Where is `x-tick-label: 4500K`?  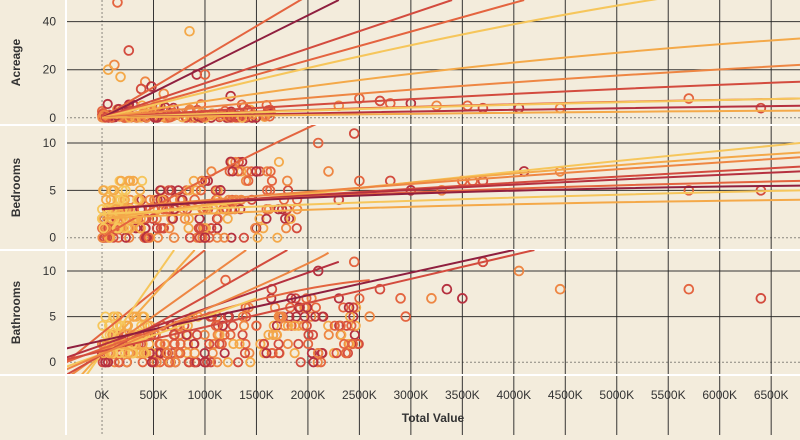
x-tick-label: 4500K is located at coordinates (565, 395).